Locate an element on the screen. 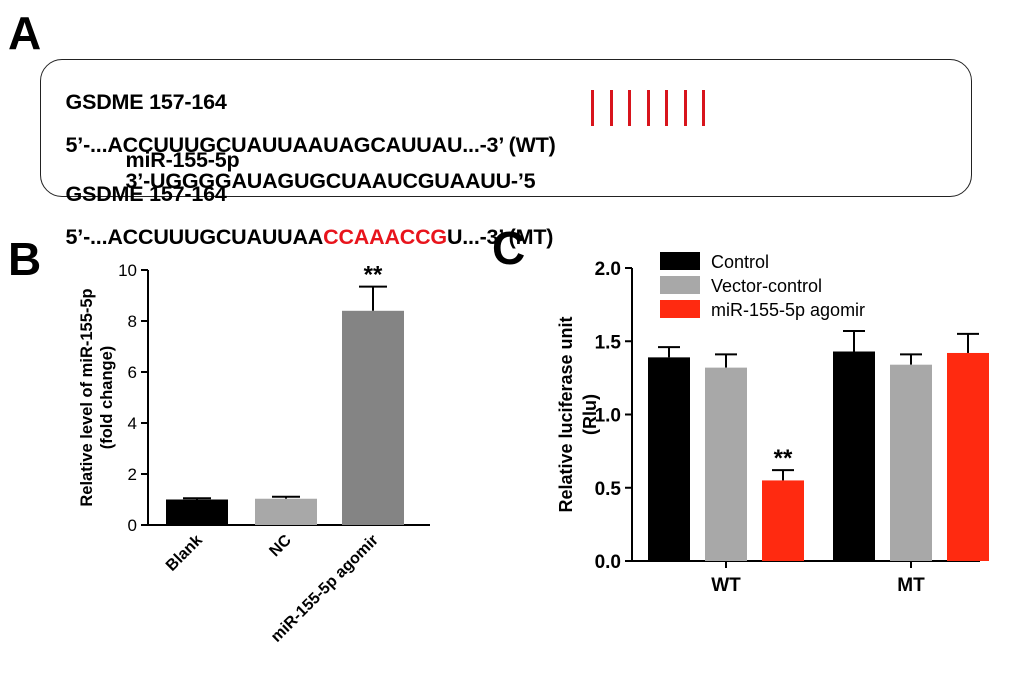  y-tick-label: 2 is located at coordinates (132, 474).